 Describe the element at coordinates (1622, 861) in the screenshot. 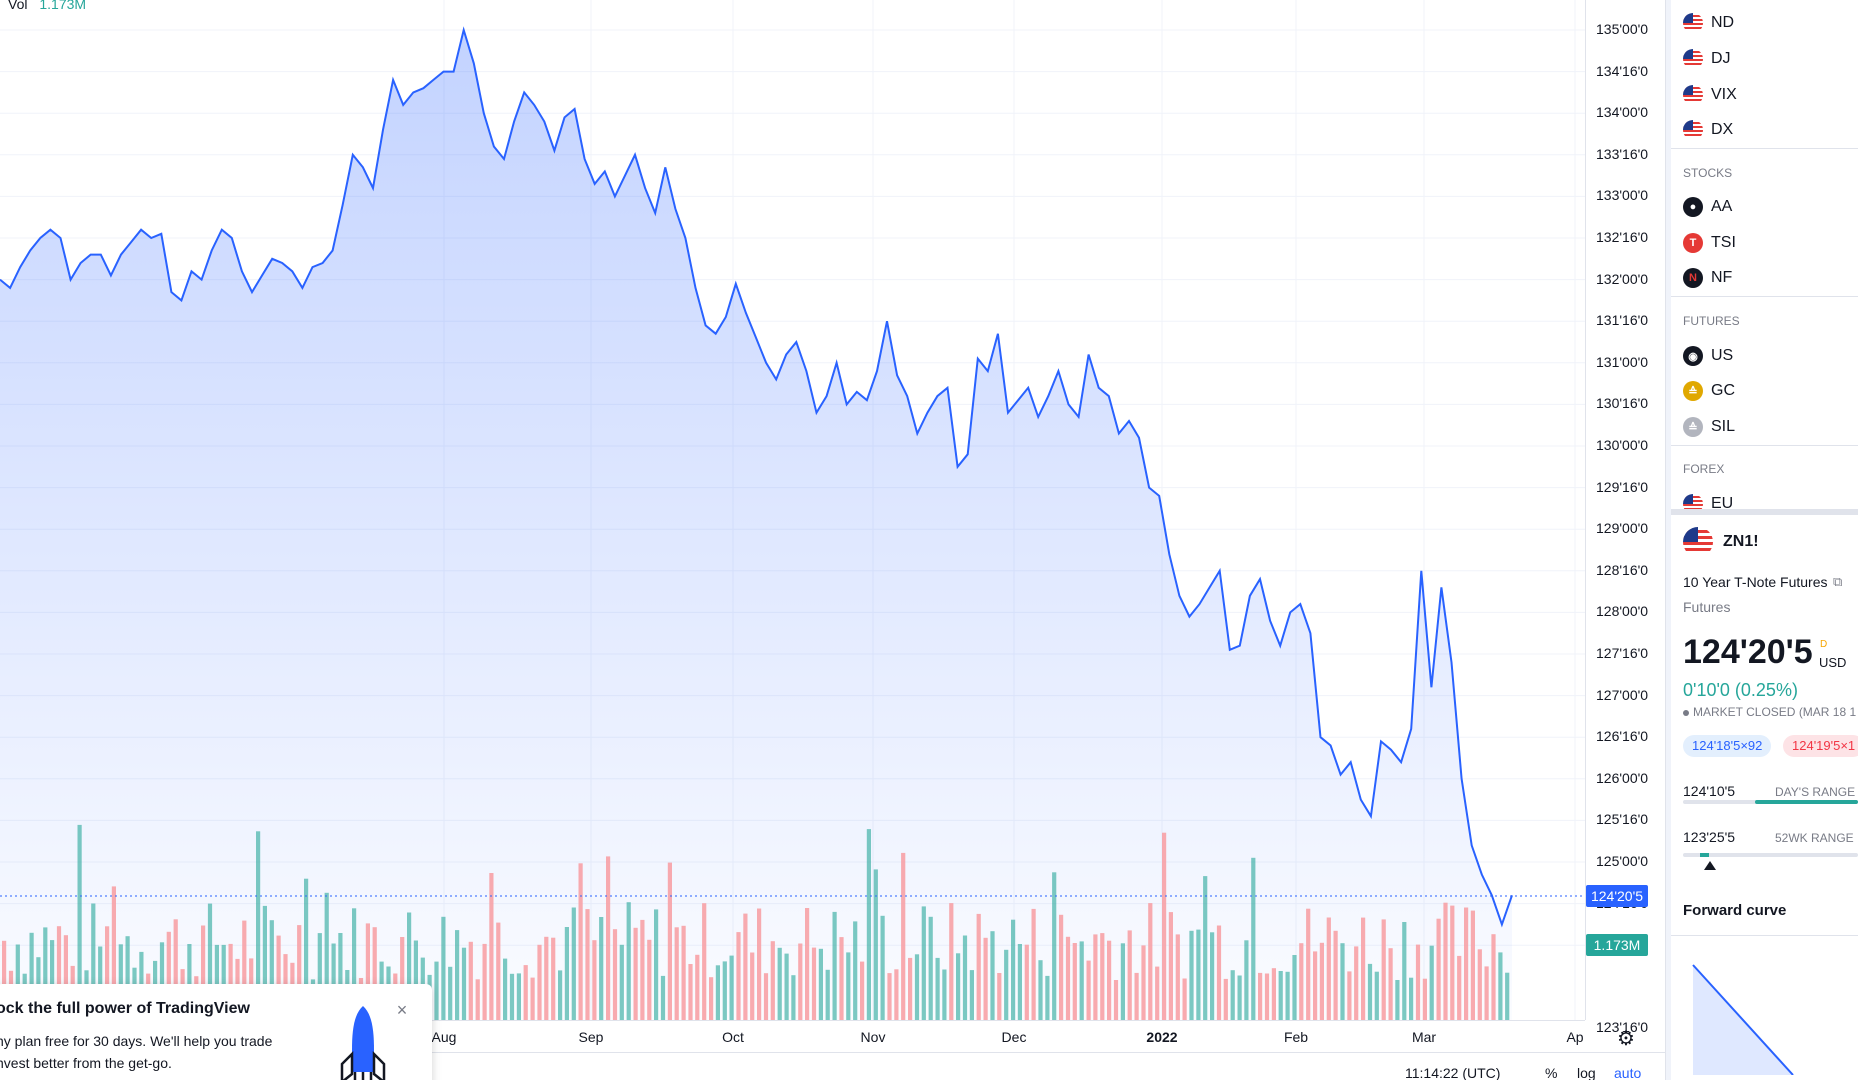

I see `price-label: 125'00'0` at that location.